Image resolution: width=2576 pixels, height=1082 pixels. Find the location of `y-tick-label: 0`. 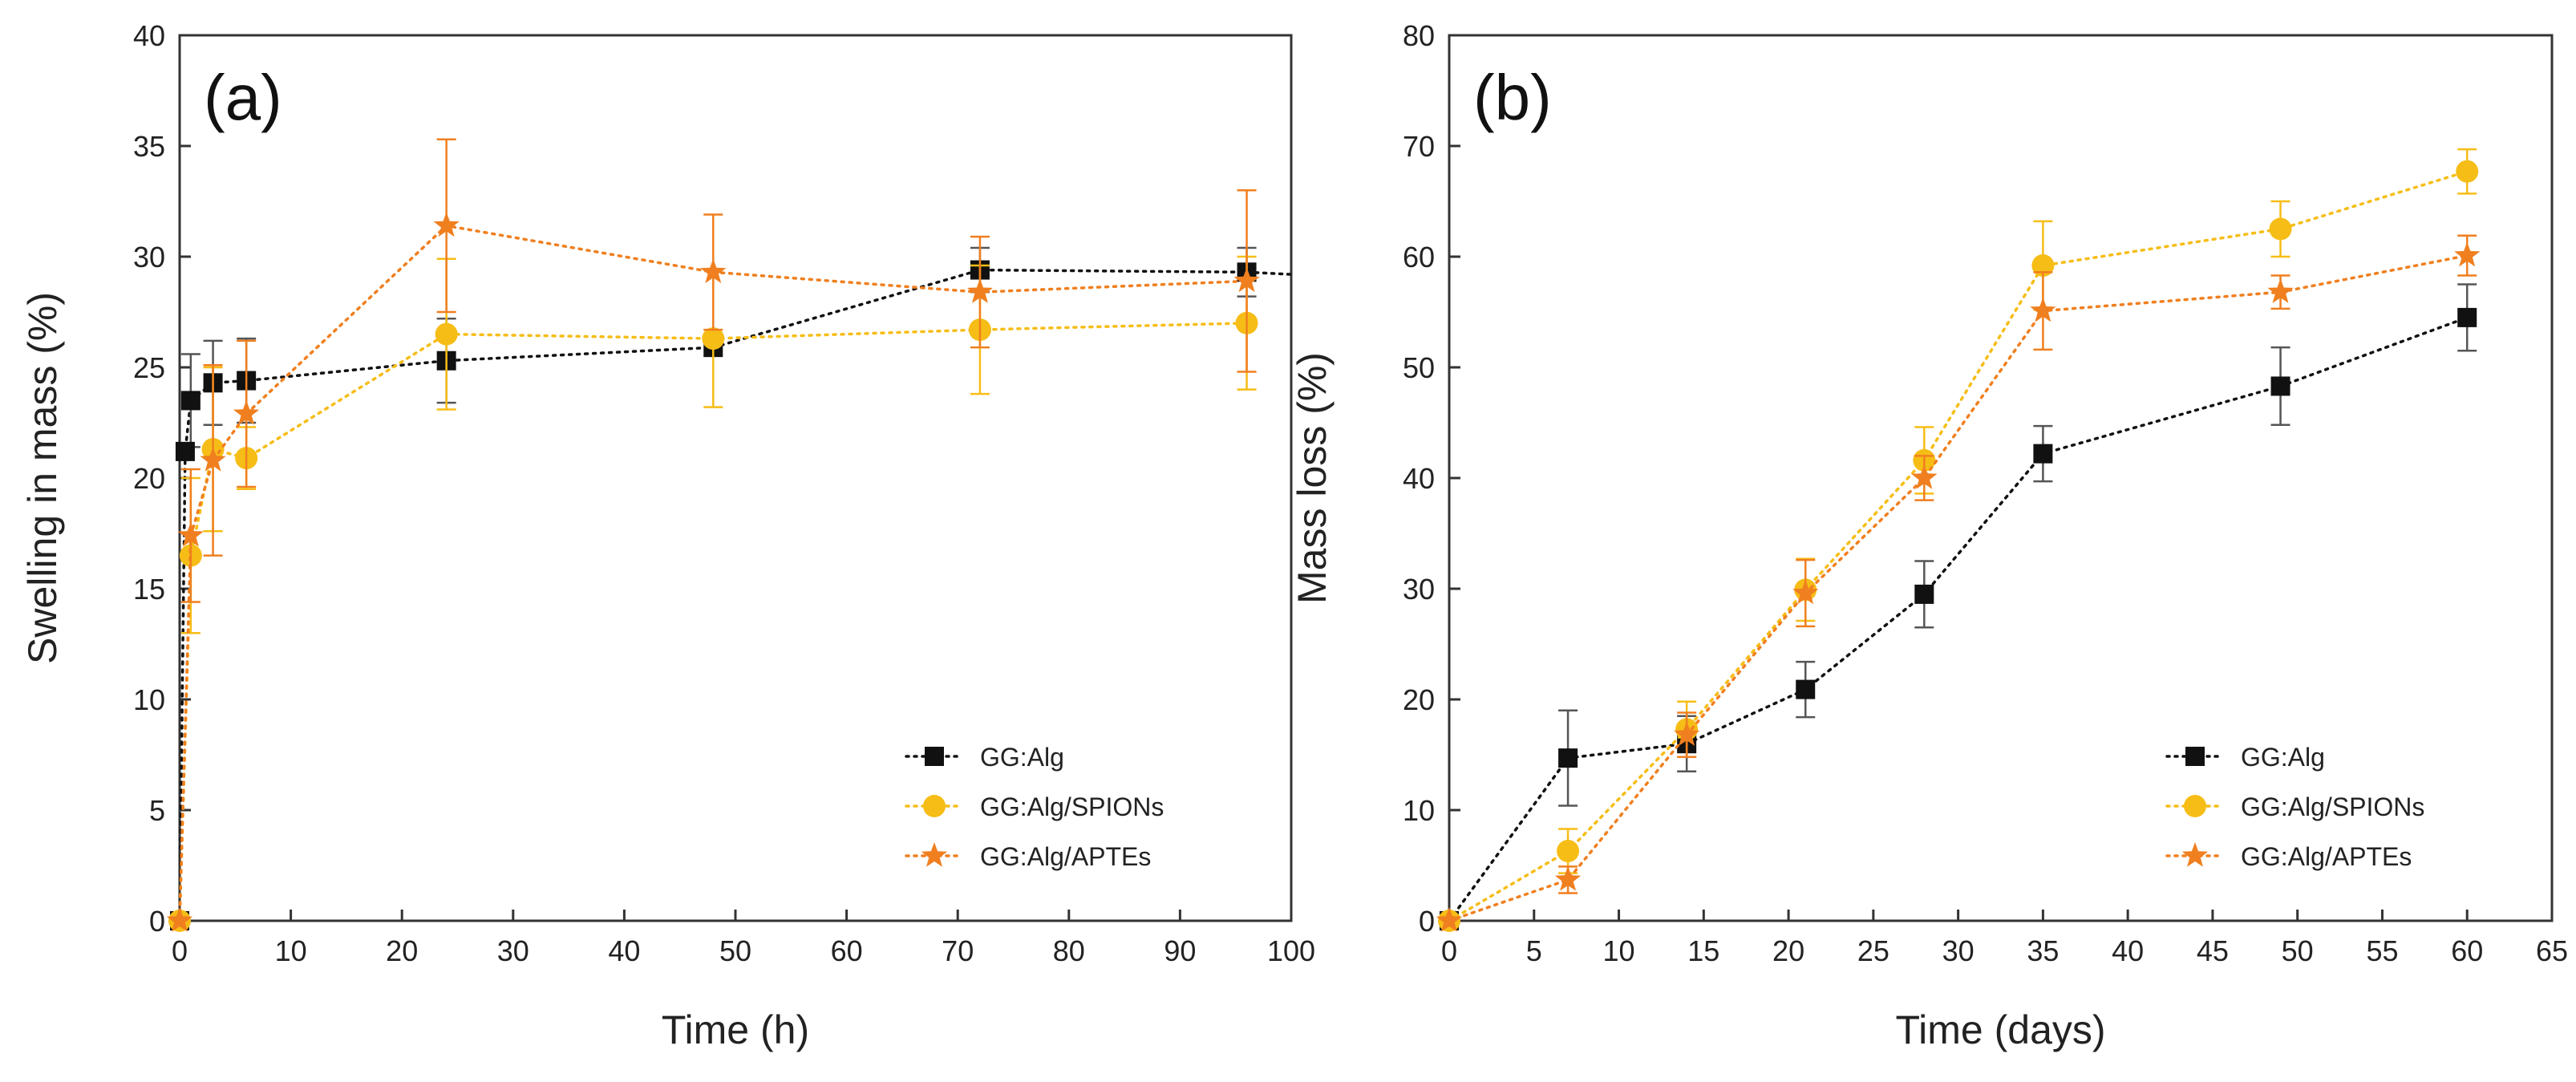

y-tick-label: 0 is located at coordinates (157, 921).